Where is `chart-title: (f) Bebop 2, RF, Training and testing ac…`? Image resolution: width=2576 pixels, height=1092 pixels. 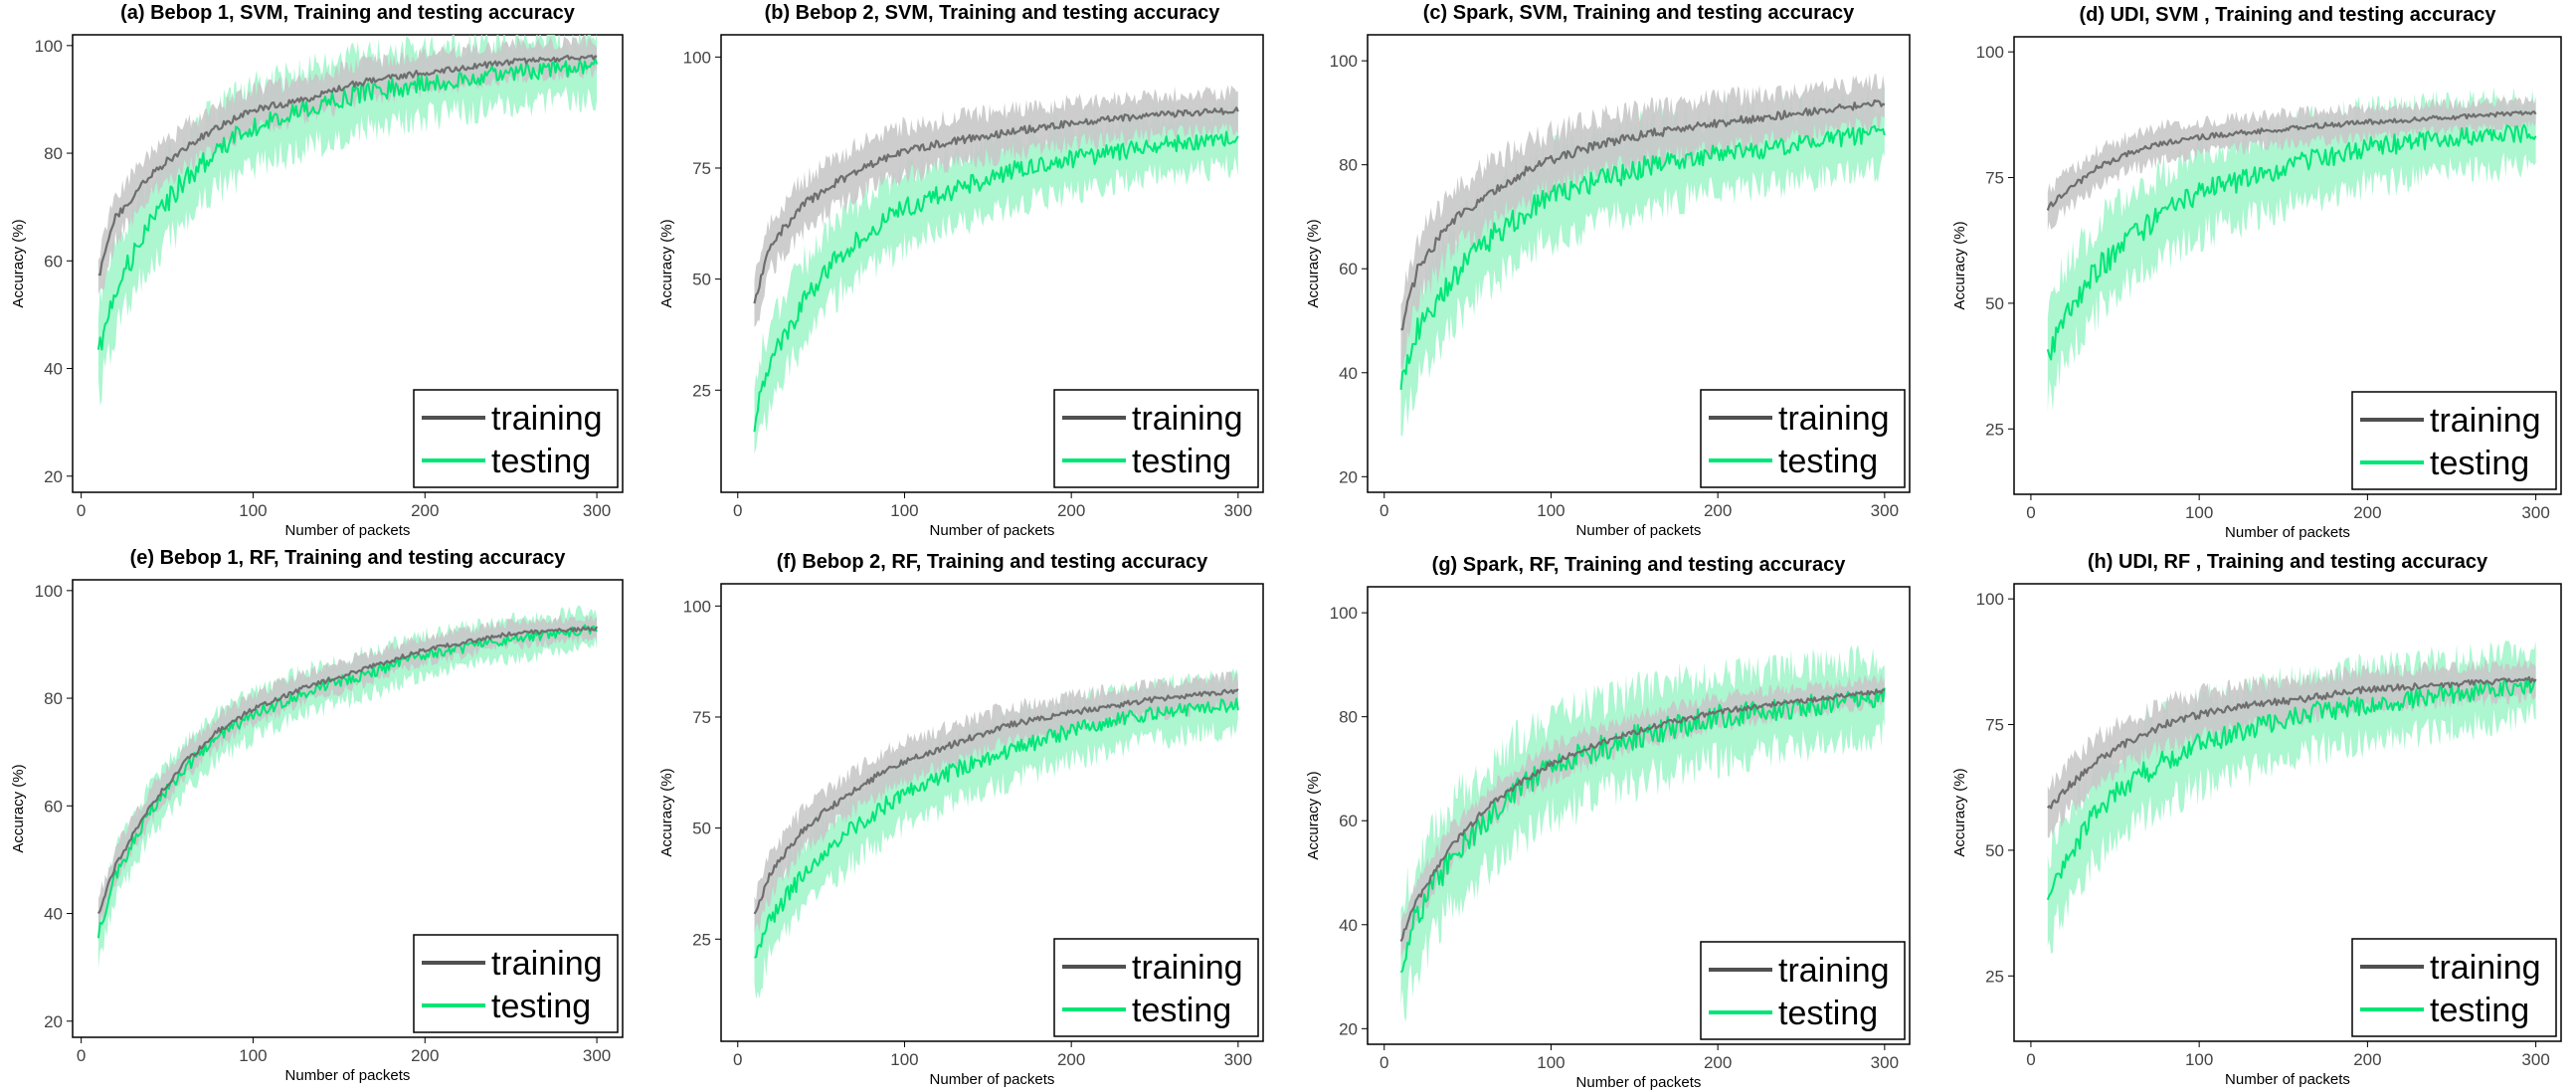
chart-title: (f) Bebop 2, RF, Training and testing ac… is located at coordinates (992, 562).